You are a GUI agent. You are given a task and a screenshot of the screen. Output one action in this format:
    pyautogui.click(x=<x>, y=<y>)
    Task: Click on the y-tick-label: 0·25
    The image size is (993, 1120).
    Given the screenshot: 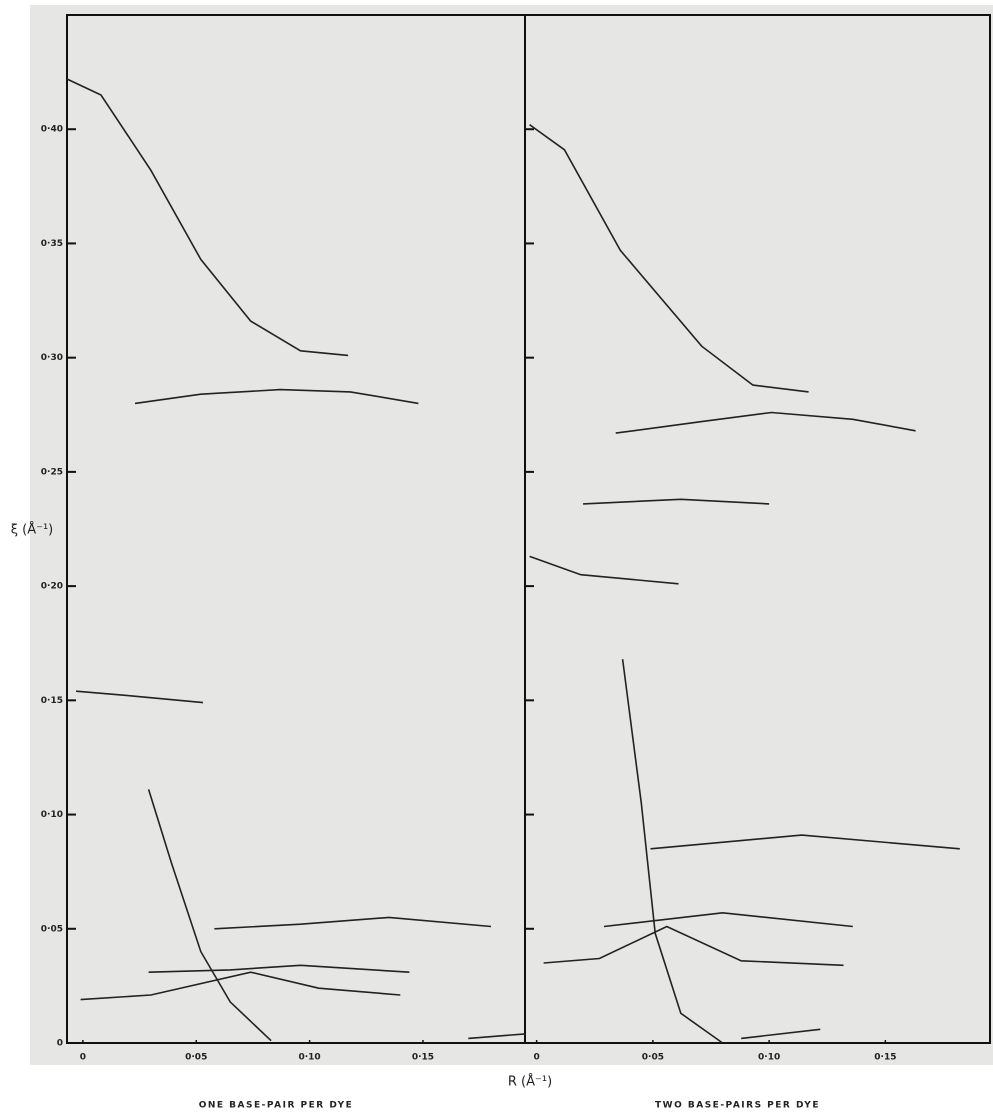 What is the action you would take?
    pyautogui.click(x=52, y=472)
    